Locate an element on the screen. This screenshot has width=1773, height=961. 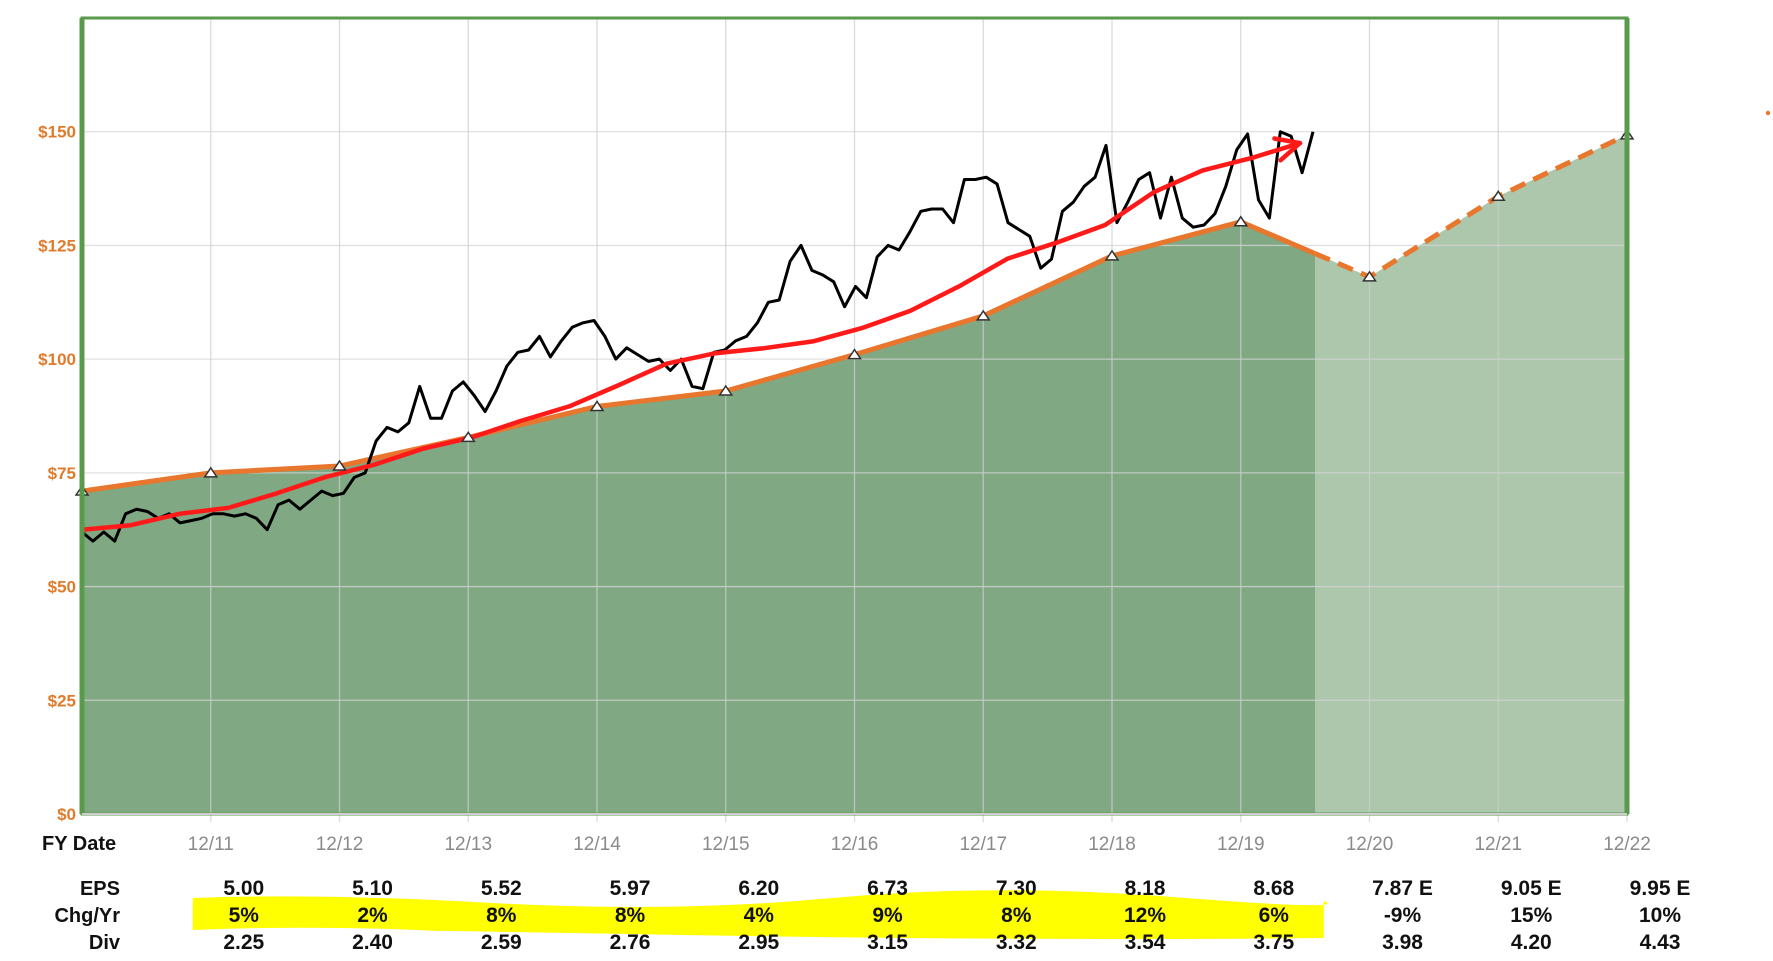
table-cell: 9.95 E is located at coordinates (1660, 888).